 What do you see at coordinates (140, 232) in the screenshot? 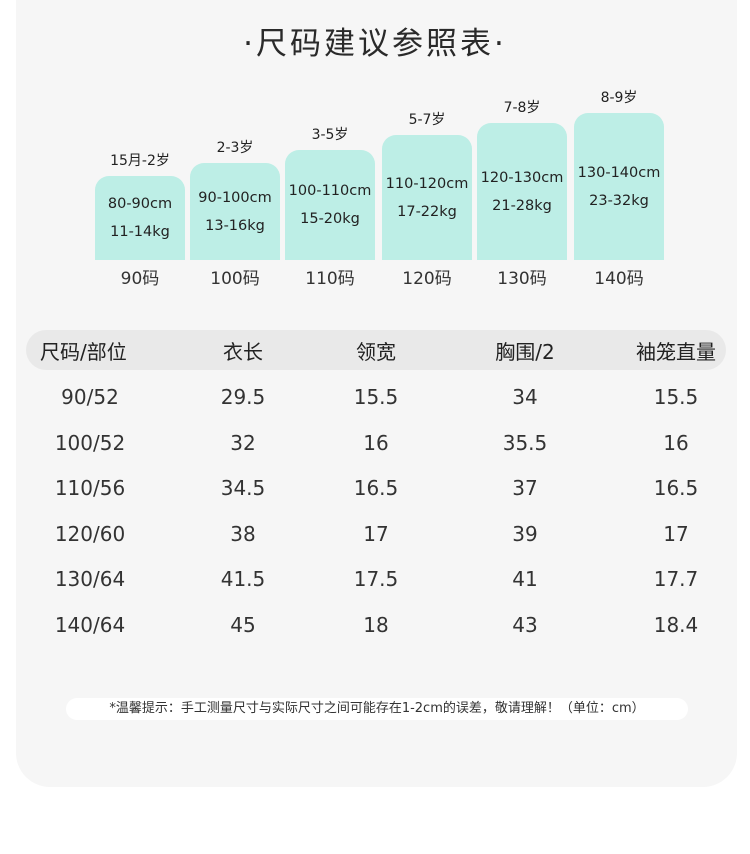
I see `weight-range-label: 11-14kg` at bounding box center [140, 232].